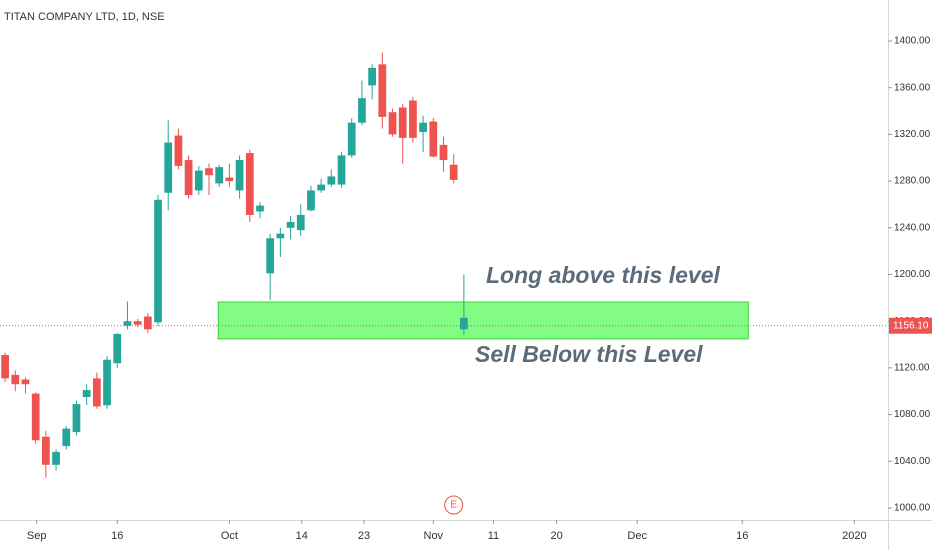  Describe the element at coordinates (637, 536) in the screenshot. I see `x-tick-label: Dec` at that location.